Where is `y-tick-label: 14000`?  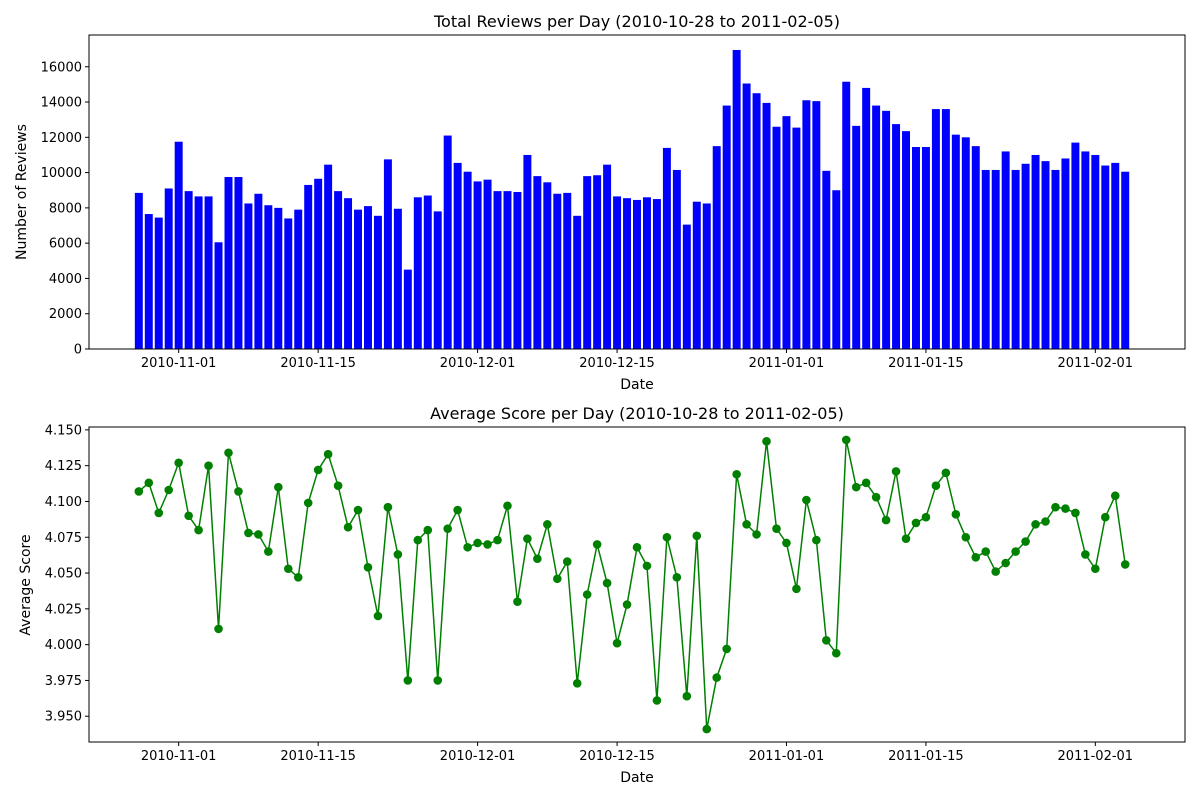
y-tick-label: 14000 is located at coordinates (61, 103).